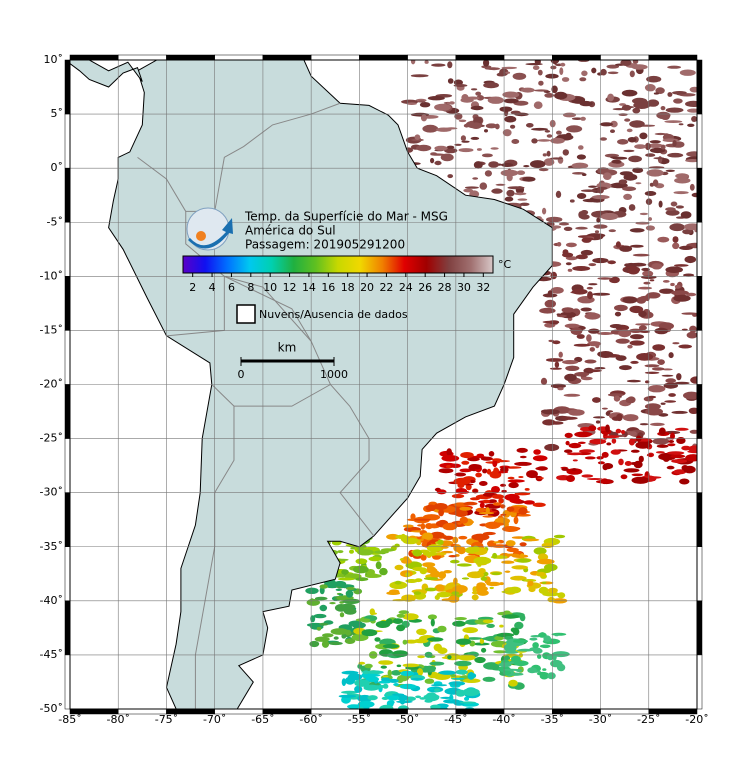  I want to click on x-tick-label: -85˚, so click(69, 719).